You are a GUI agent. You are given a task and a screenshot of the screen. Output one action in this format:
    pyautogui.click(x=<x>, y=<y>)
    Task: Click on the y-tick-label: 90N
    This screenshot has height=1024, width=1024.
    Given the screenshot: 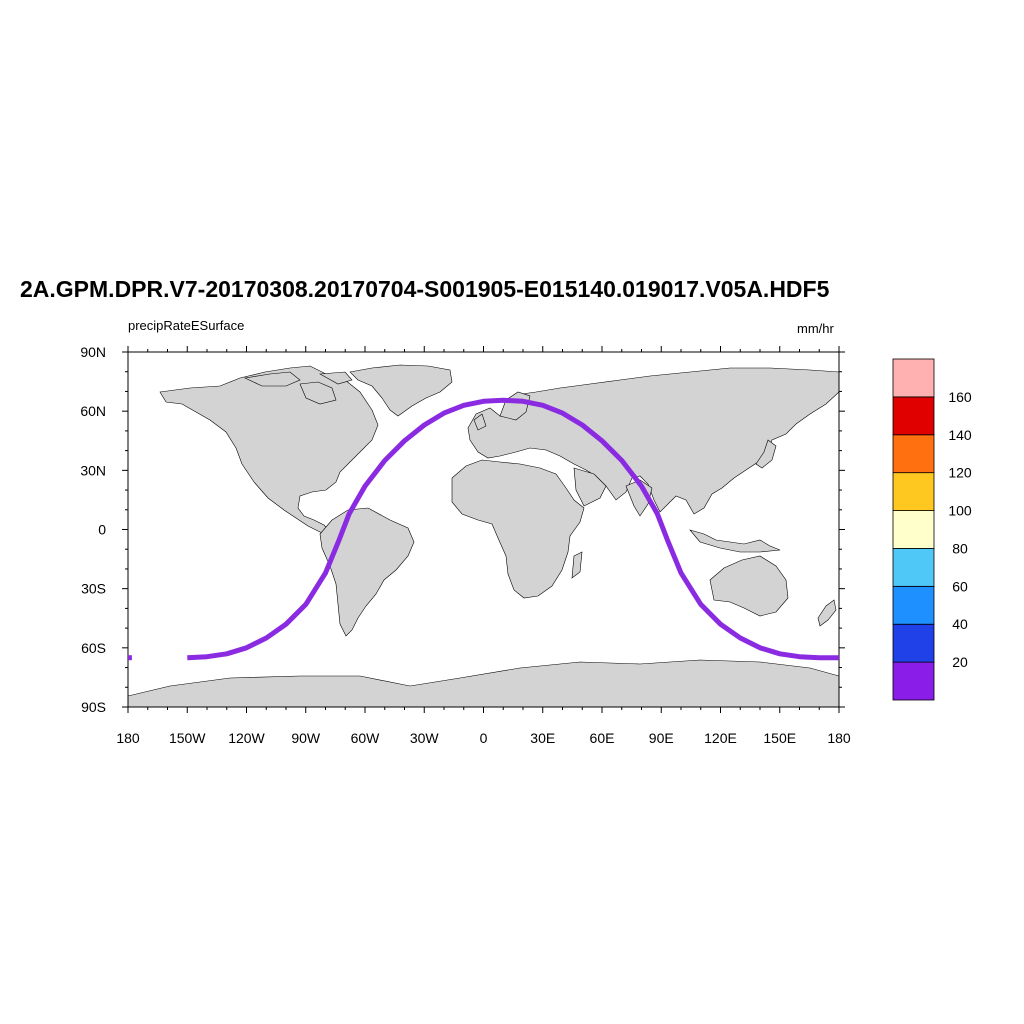 What is the action you would take?
    pyautogui.click(x=93, y=352)
    